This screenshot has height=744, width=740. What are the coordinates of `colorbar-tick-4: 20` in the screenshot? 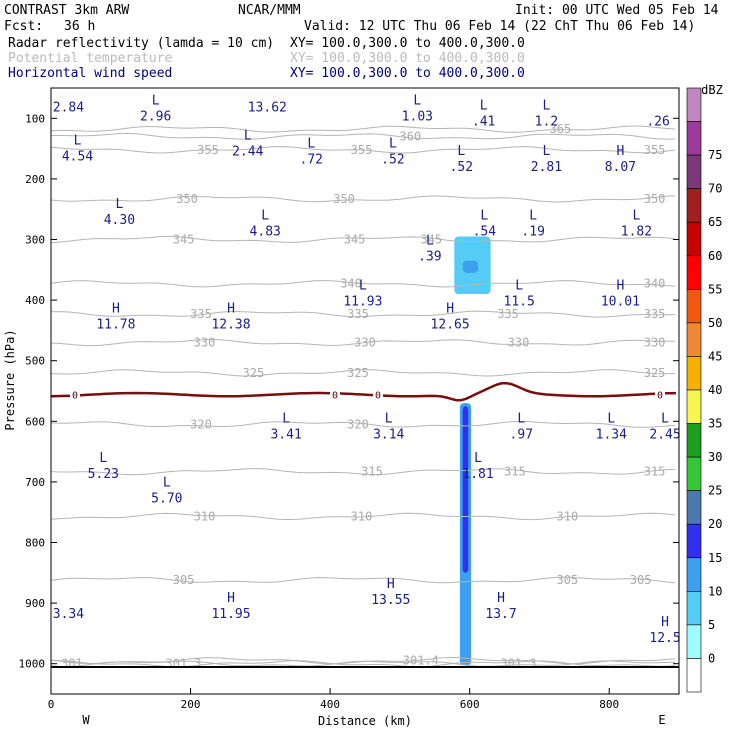 It's located at (715, 524).